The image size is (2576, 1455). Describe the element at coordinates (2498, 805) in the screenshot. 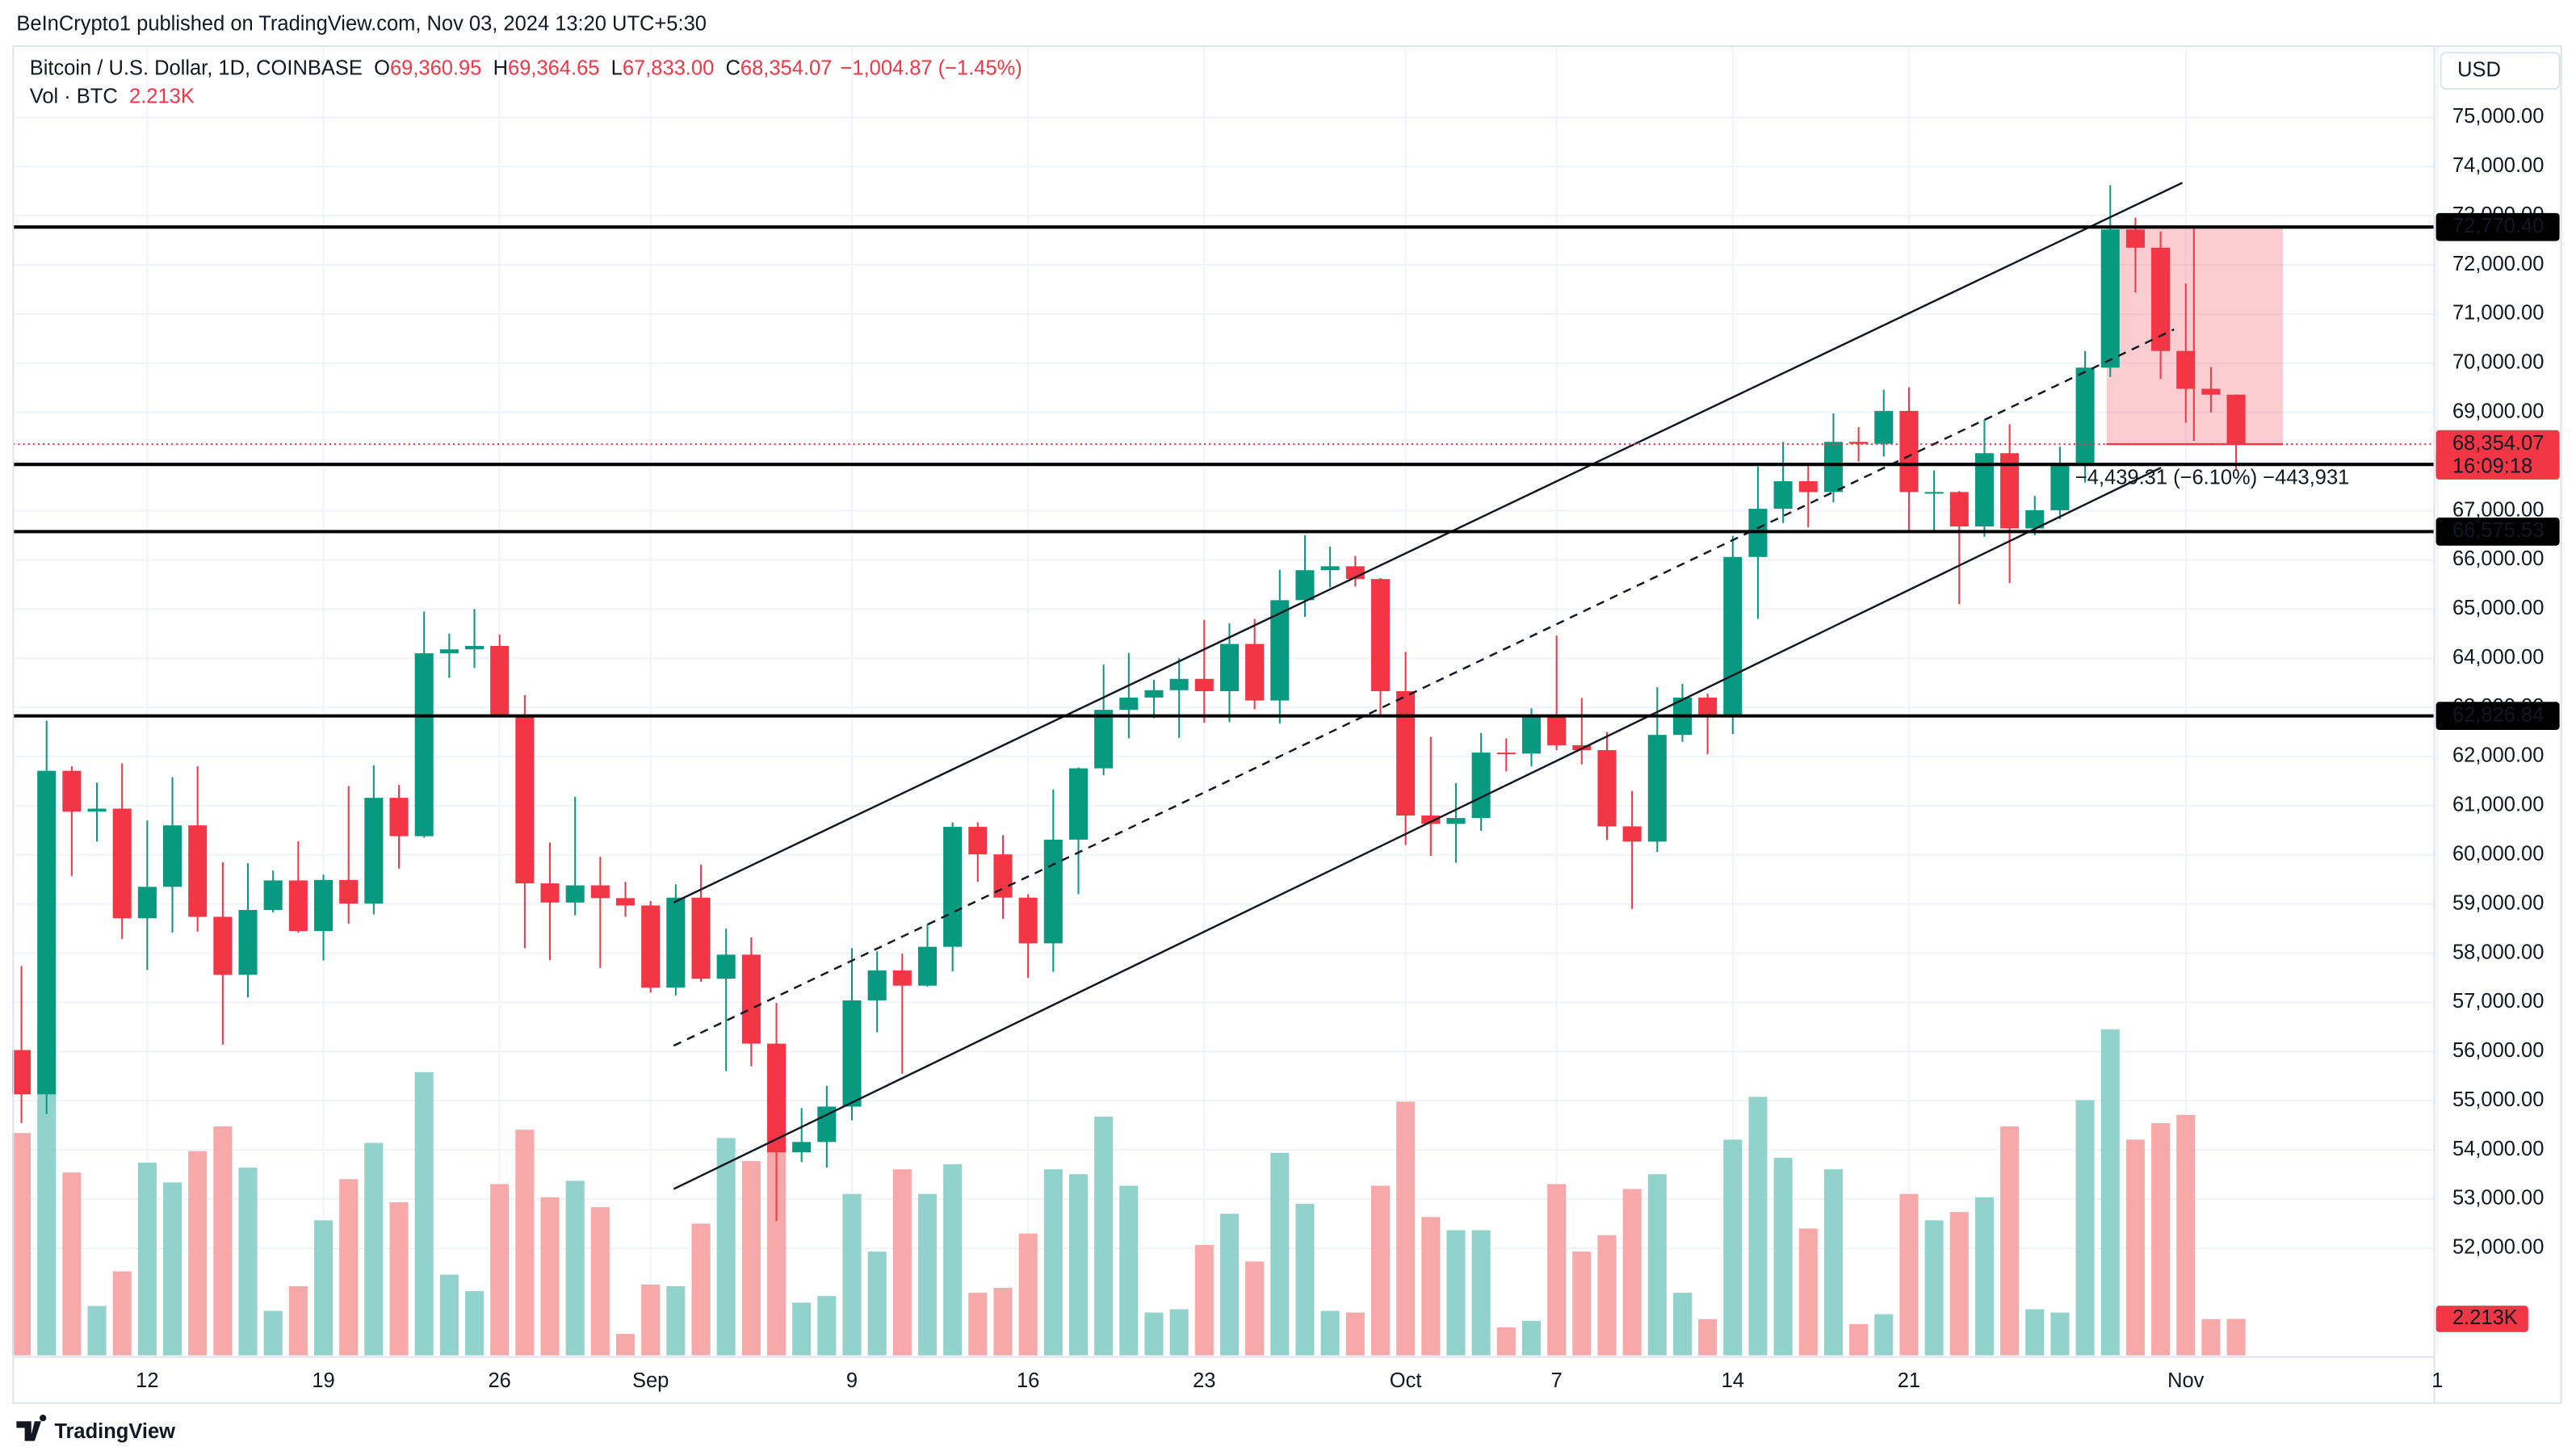

I see `y-tick-label: 61,000.00` at that location.